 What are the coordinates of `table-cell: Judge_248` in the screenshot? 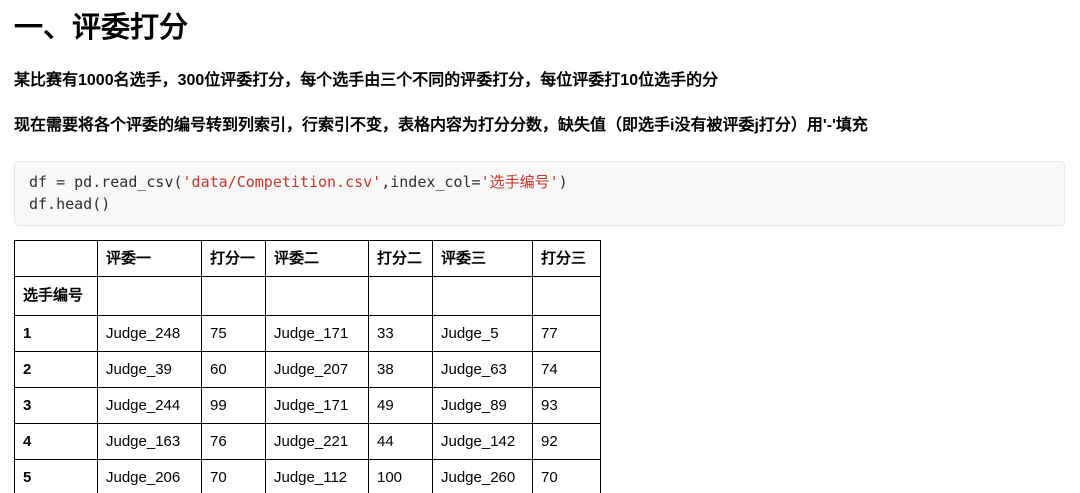 It's located at (149, 333).